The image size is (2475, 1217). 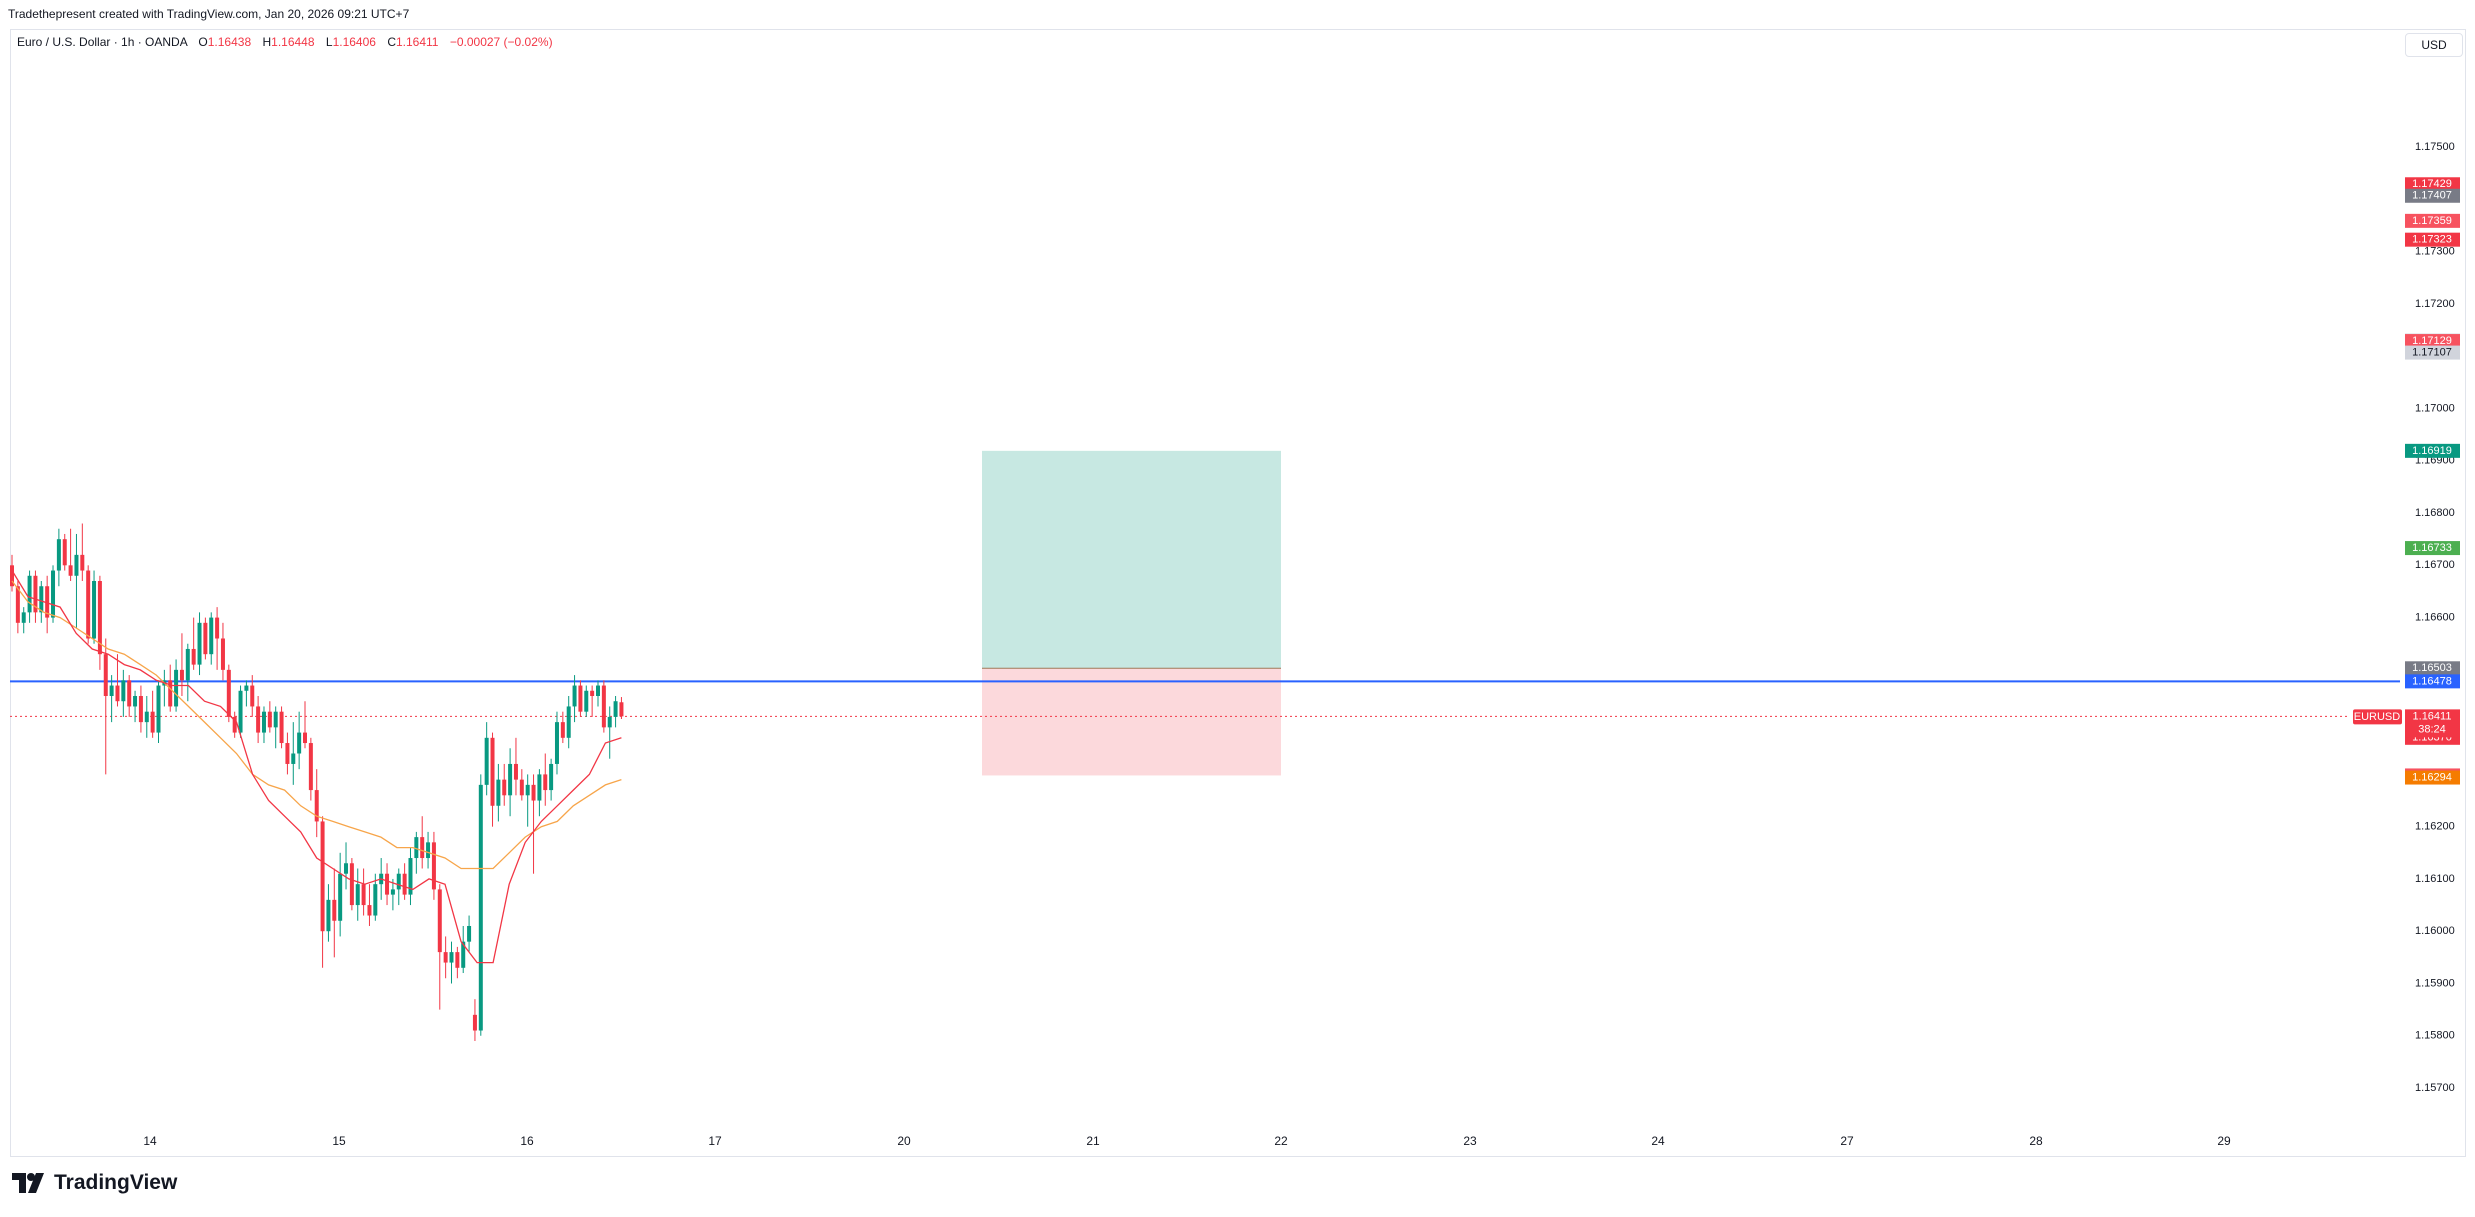 What do you see at coordinates (94, 1183) in the screenshot?
I see `tradingview-logo: TradingView` at bounding box center [94, 1183].